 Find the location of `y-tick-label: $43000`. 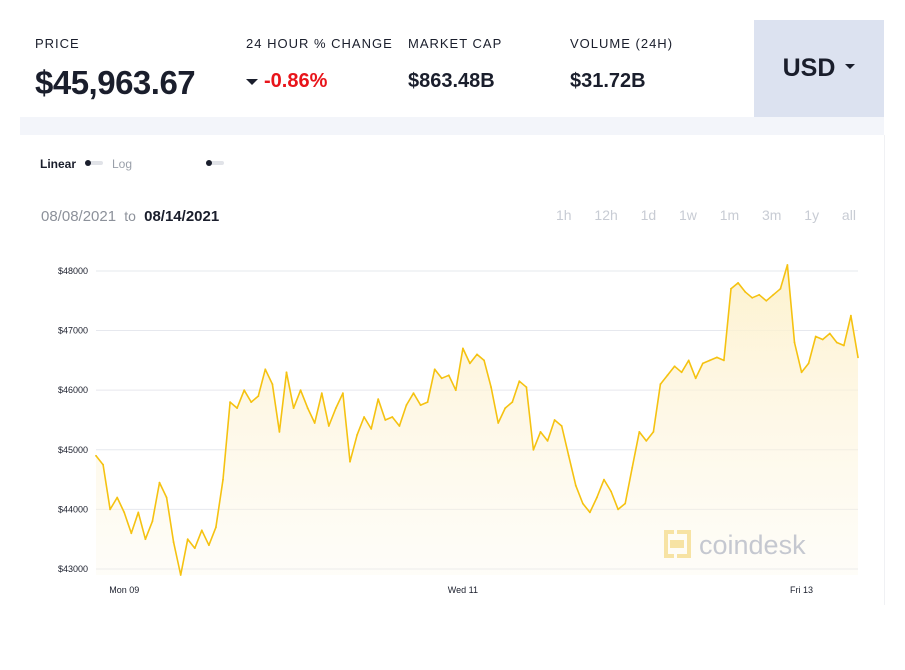

y-tick-label: $43000 is located at coordinates (73, 569).